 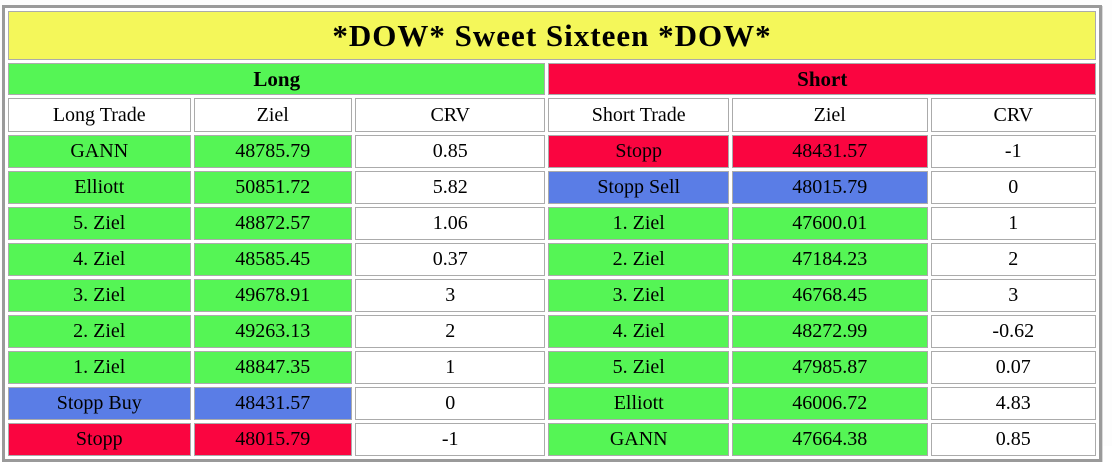 What do you see at coordinates (99, 331) in the screenshot?
I see `long-trade-cell: 2. Ziel` at bounding box center [99, 331].